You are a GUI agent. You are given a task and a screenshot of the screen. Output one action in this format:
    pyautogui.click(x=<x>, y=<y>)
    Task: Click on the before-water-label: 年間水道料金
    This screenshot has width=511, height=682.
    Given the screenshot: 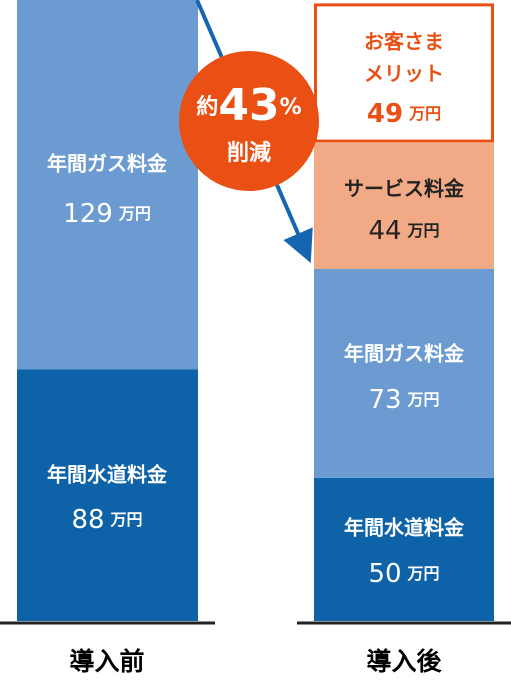 What is the action you would take?
    pyautogui.click(x=107, y=475)
    